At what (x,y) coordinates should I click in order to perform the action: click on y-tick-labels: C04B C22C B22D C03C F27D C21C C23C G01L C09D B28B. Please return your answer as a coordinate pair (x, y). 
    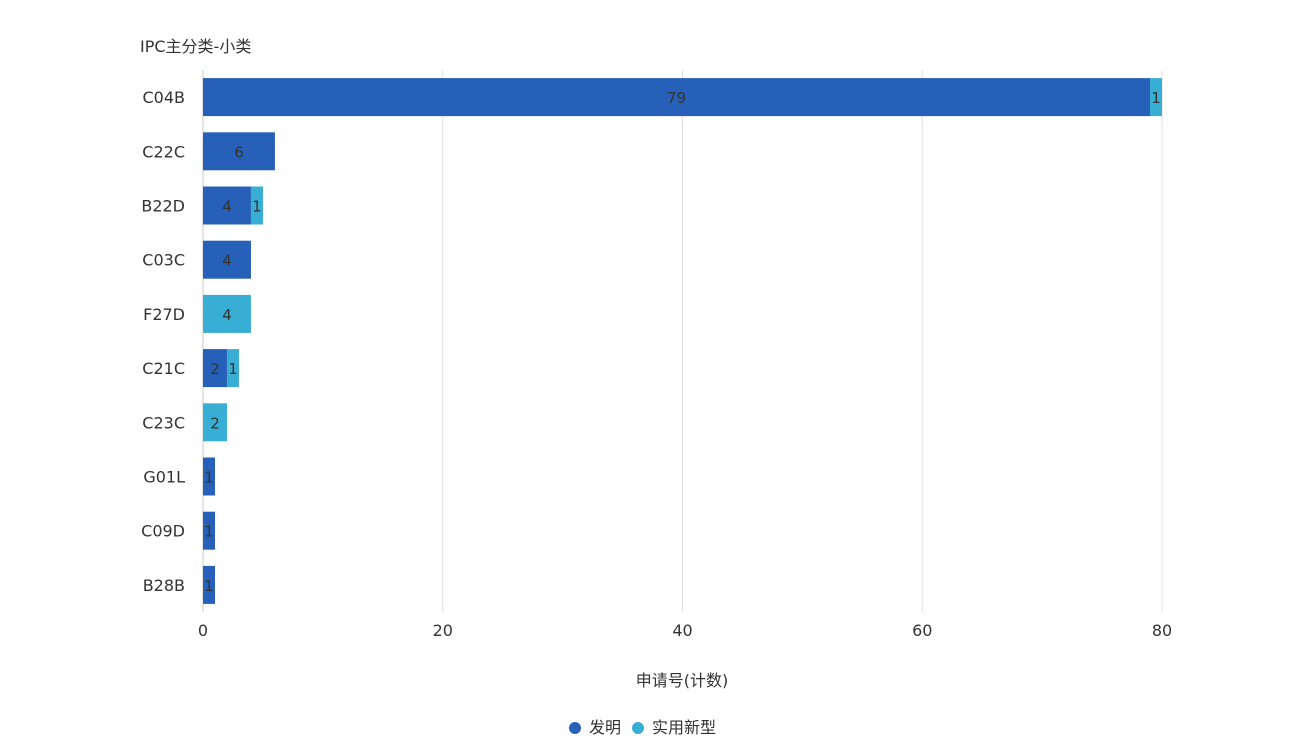
    Looking at the image, I should click on (163, 341).